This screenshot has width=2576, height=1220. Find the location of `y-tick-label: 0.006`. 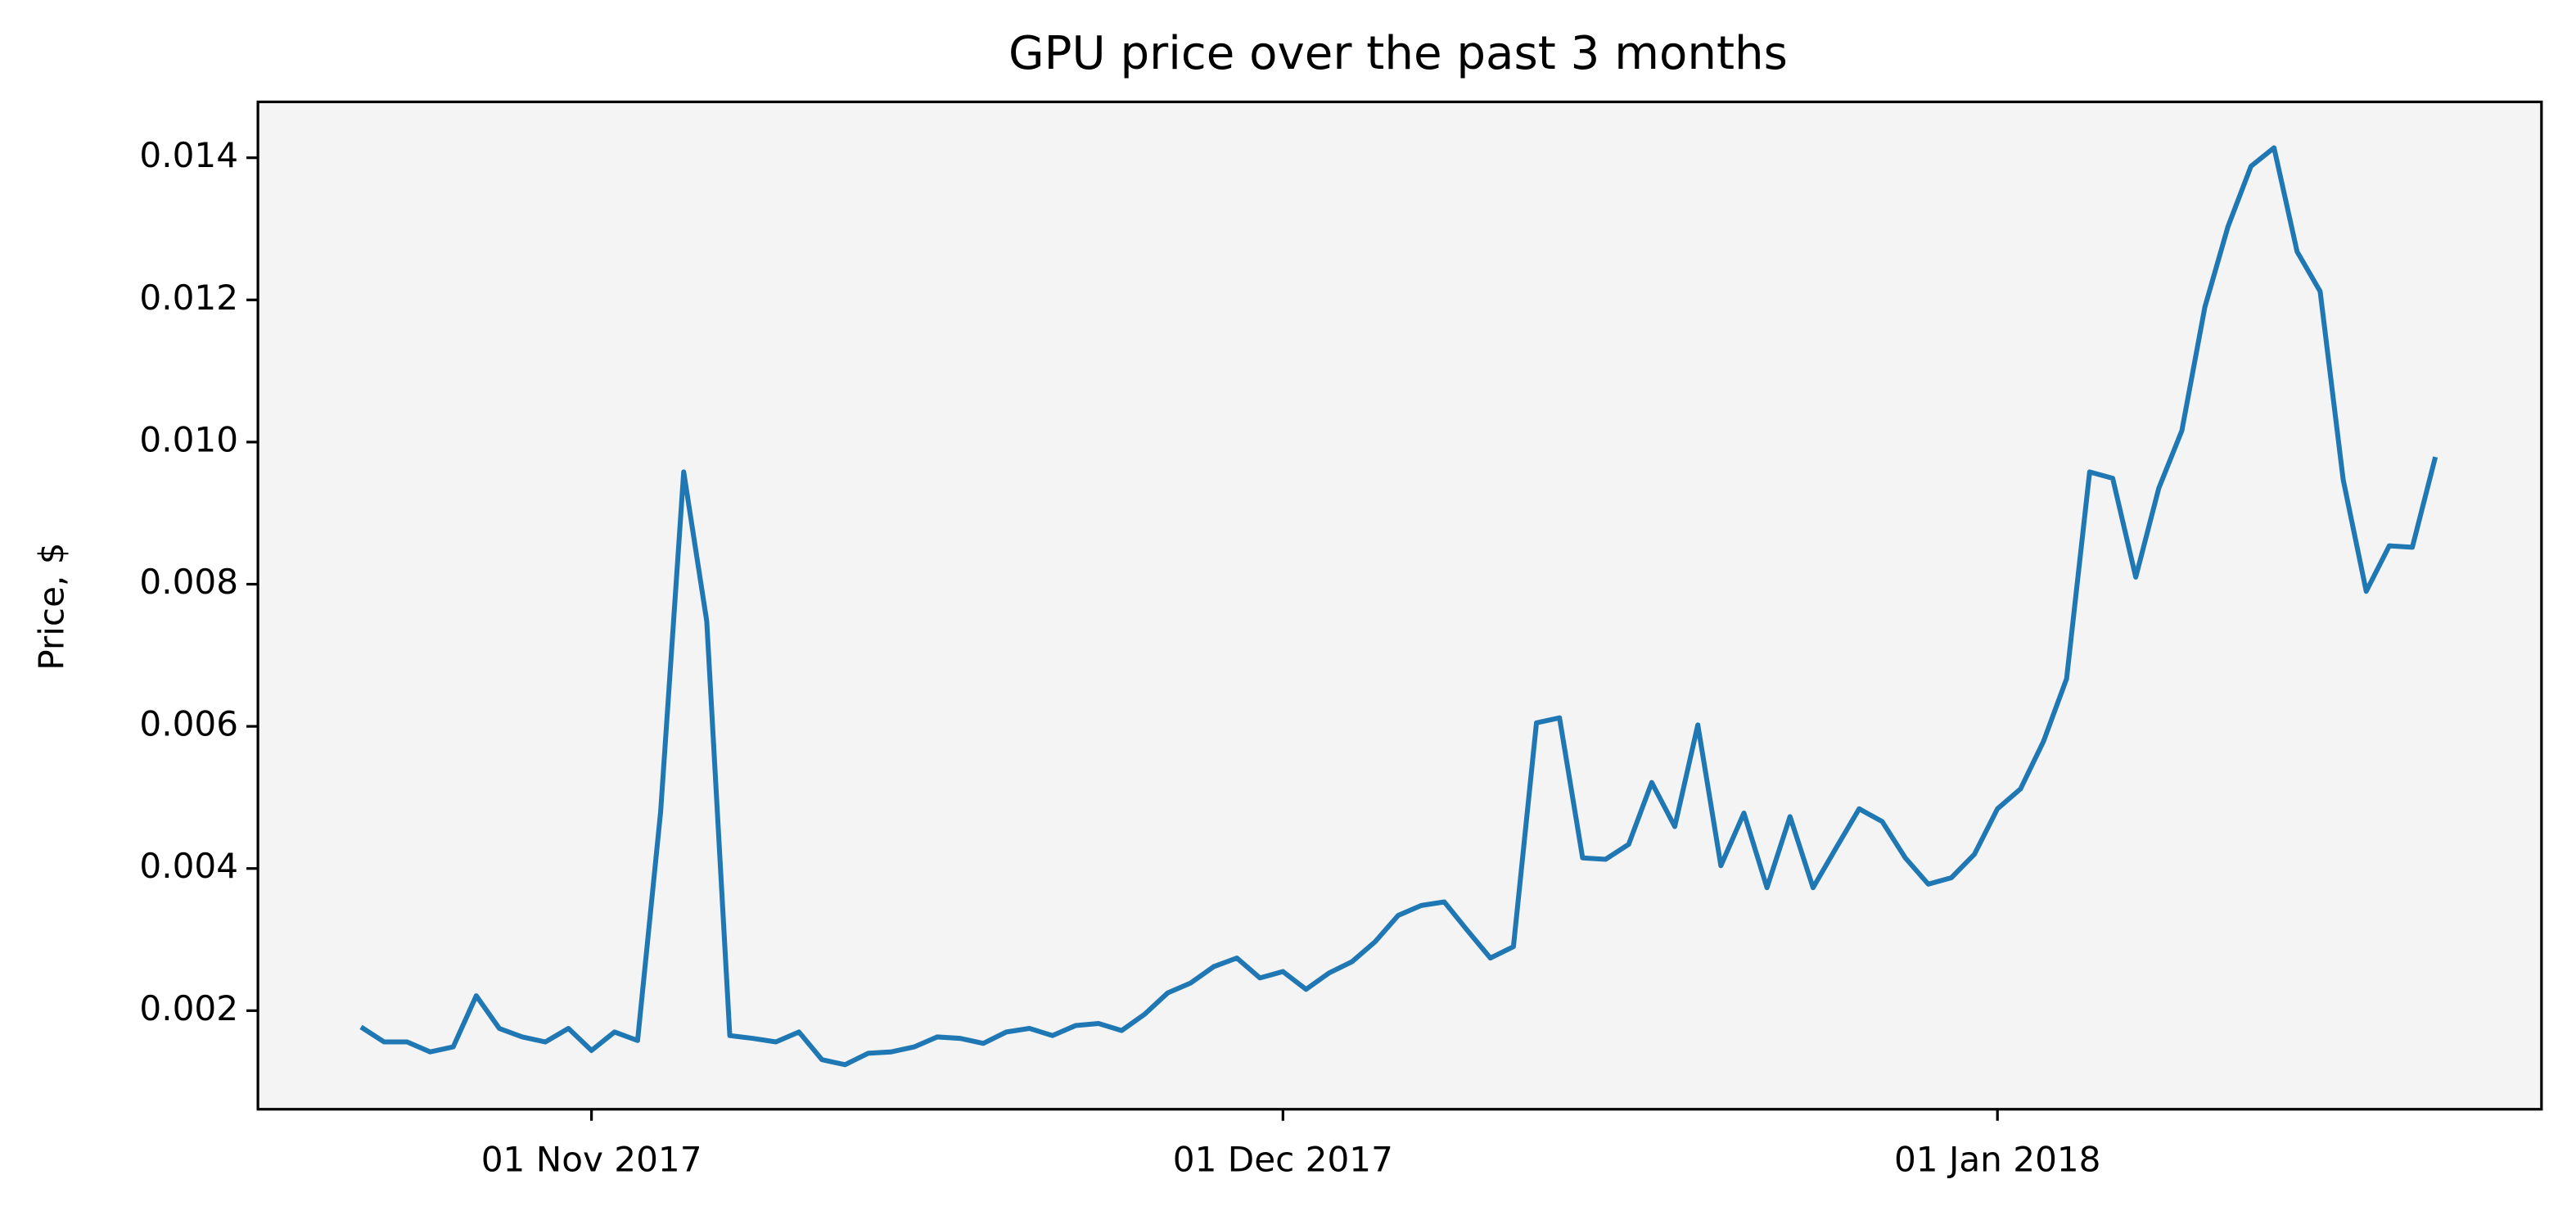

y-tick-label: 0.006 is located at coordinates (188, 724).